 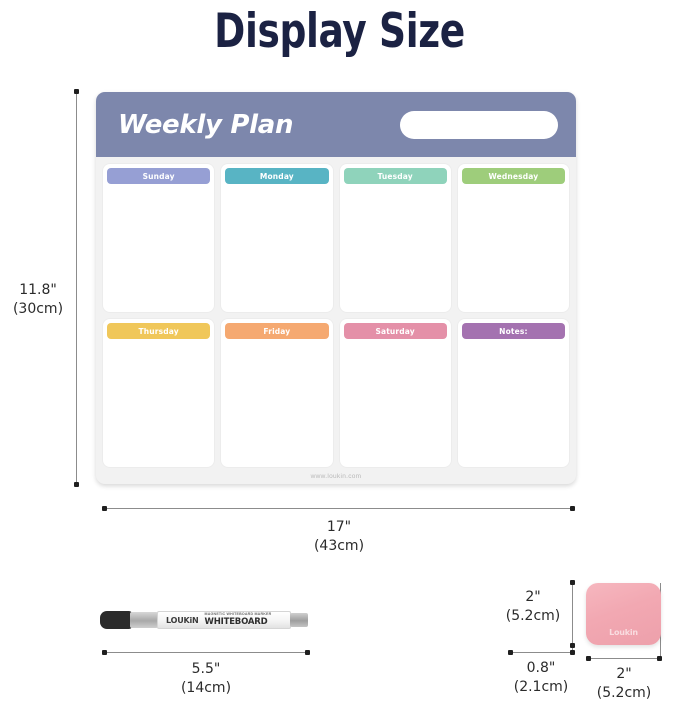 I want to click on day-tab-label: Wednesday, so click(x=513, y=176).